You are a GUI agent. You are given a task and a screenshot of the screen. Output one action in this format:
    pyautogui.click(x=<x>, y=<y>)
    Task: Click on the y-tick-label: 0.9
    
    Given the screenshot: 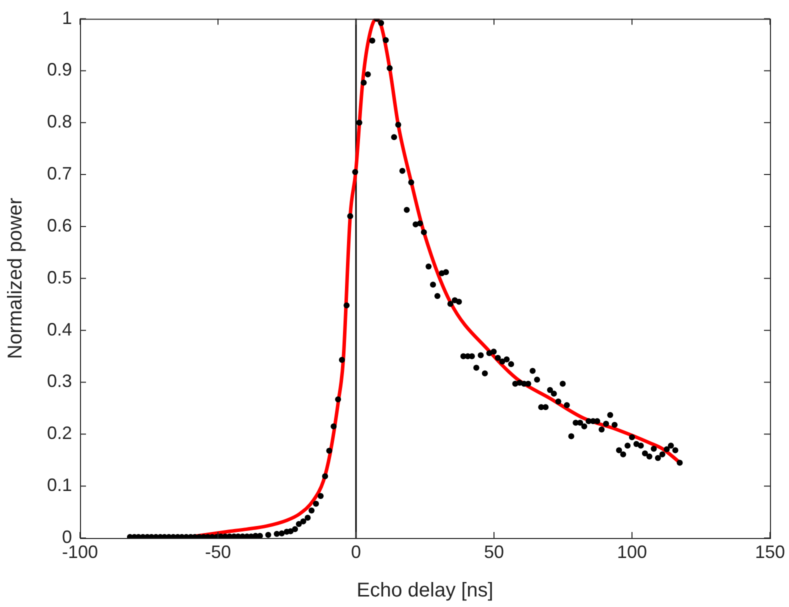 What is the action you would take?
    pyautogui.click(x=59, y=70)
    